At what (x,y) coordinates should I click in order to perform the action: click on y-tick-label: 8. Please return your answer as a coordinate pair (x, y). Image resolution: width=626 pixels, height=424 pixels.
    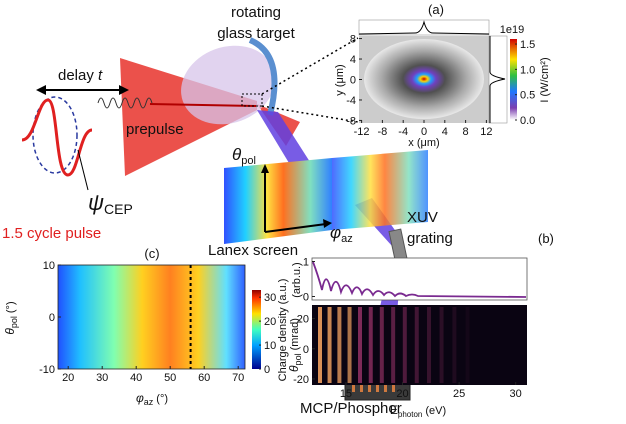
    Looking at the image, I should click on (353, 40).